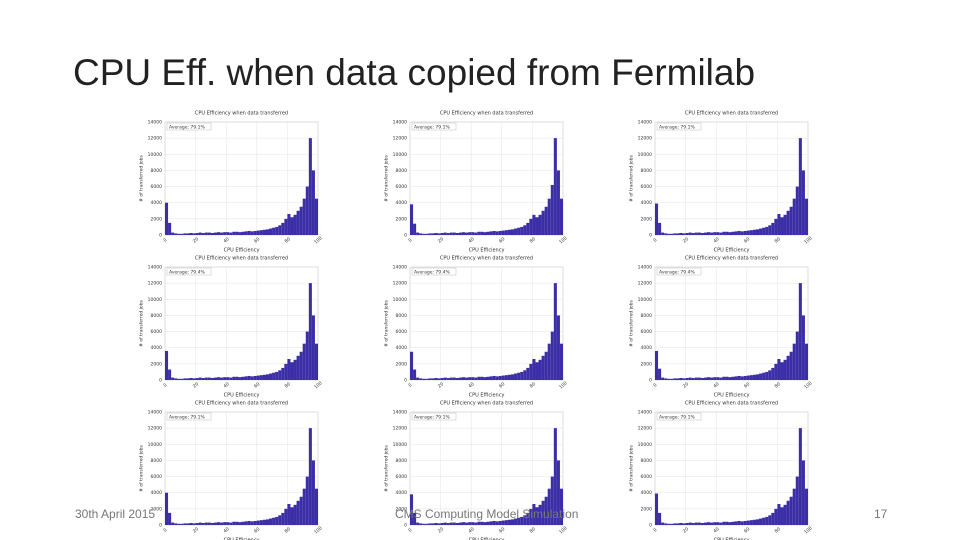 The height and width of the screenshot is (540, 960). Describe the element at coordinates (318, 530) in the screenshot. I see `x-tick-label: 100` at that location.